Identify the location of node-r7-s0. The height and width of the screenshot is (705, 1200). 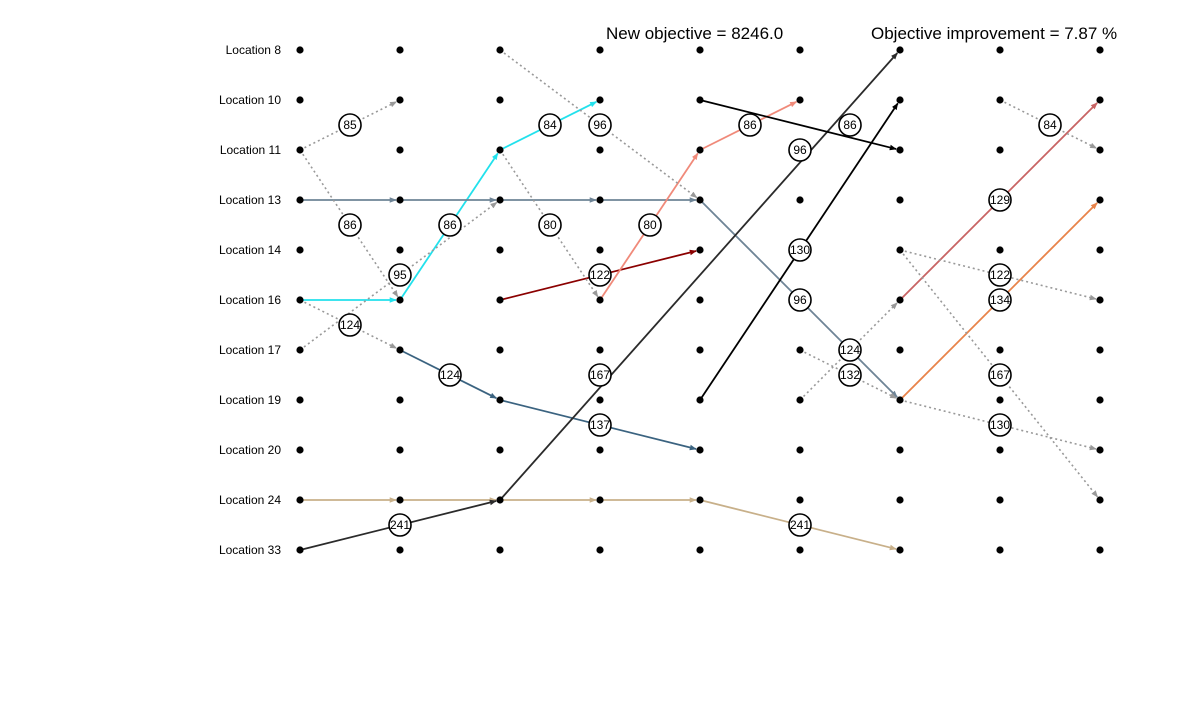
(300, 400).